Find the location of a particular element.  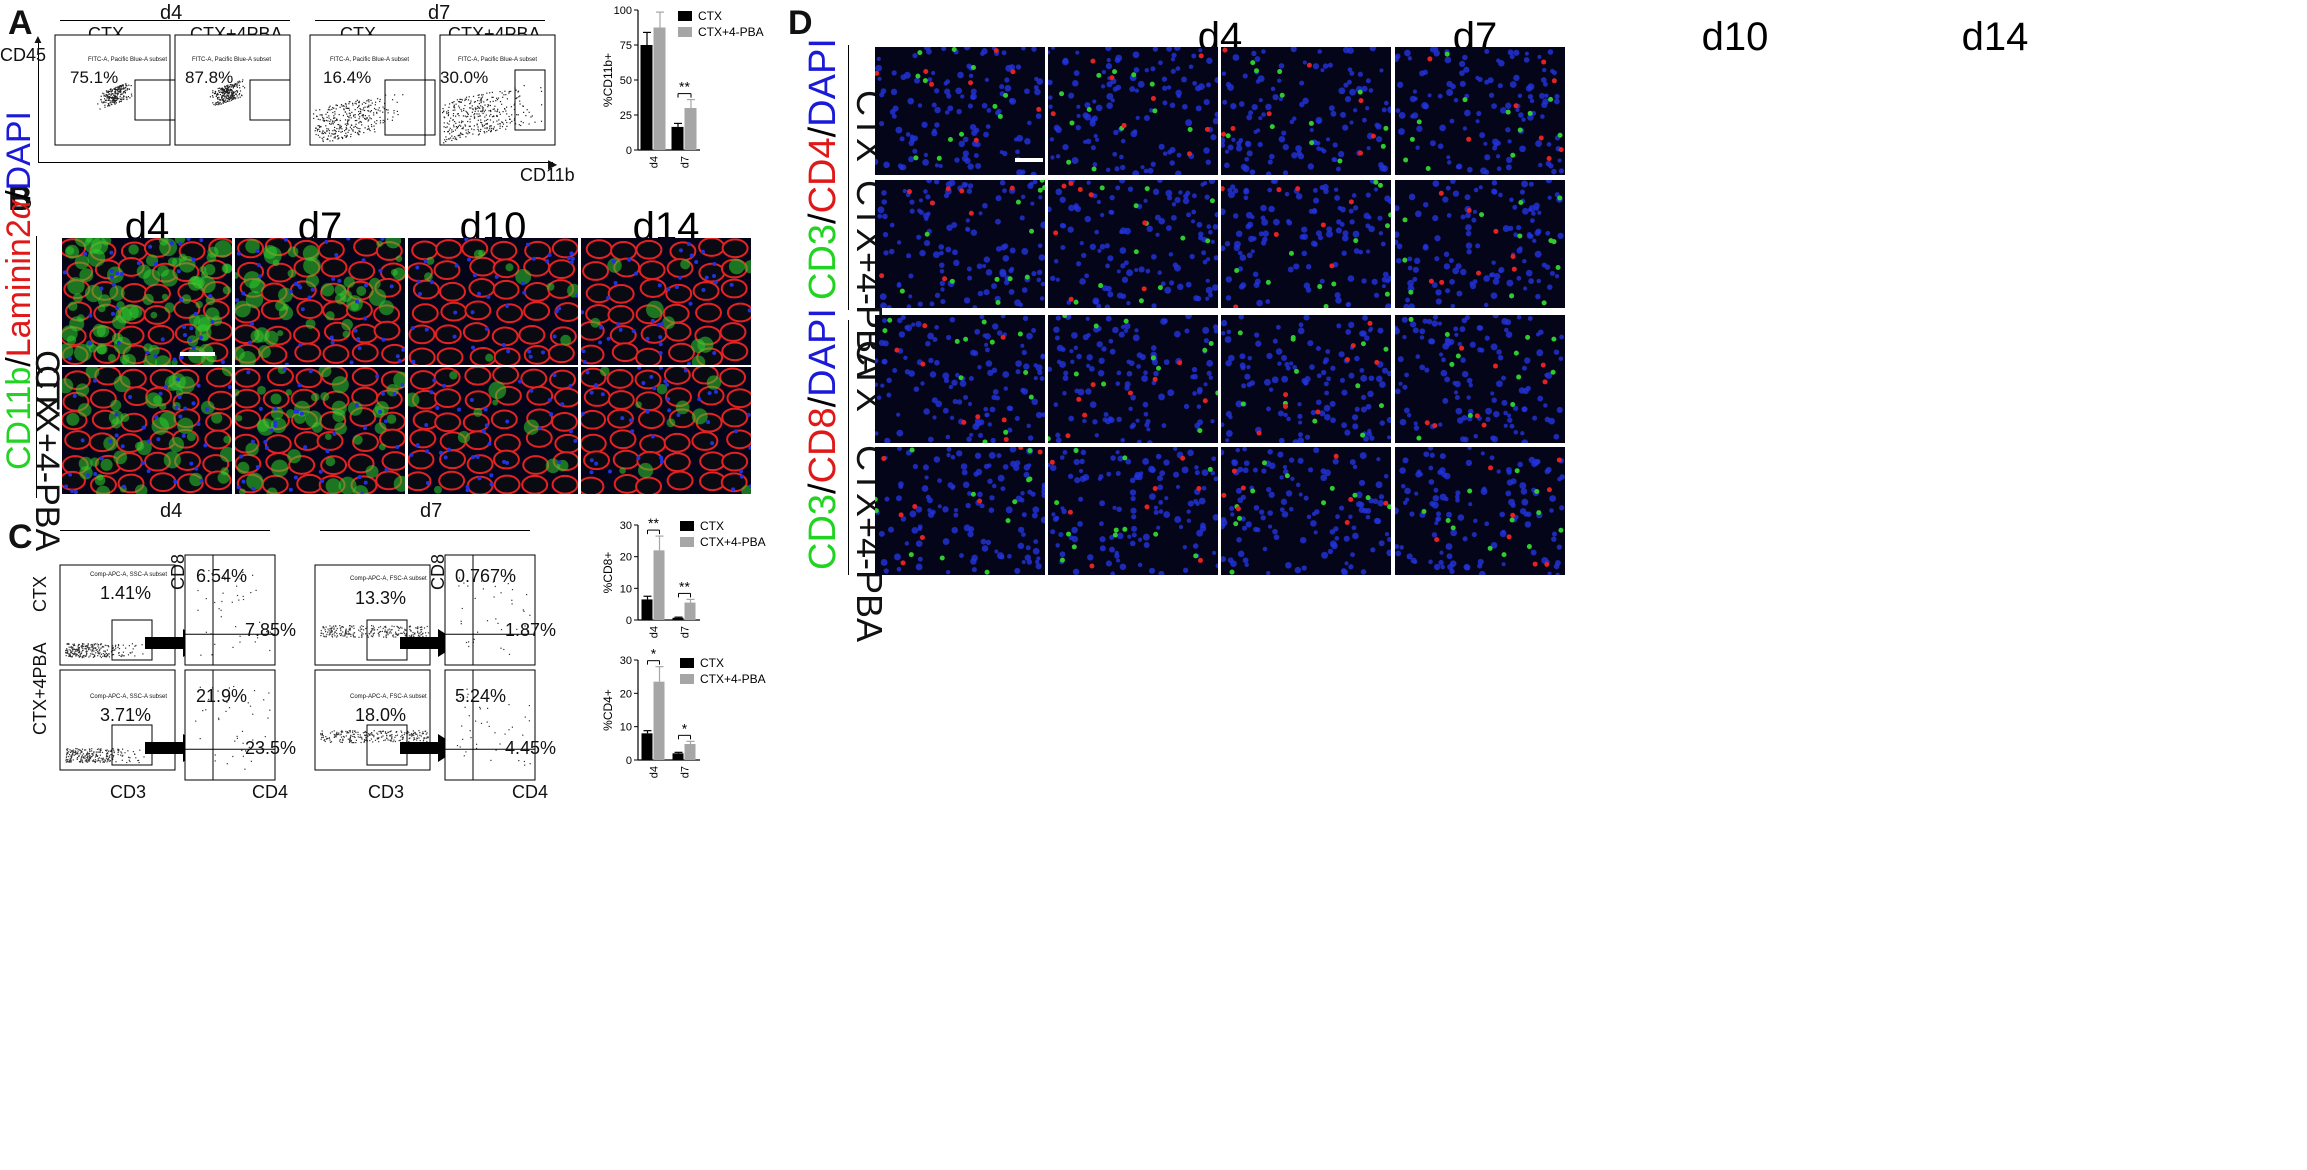

group-line is located at coordinates (425, 530).